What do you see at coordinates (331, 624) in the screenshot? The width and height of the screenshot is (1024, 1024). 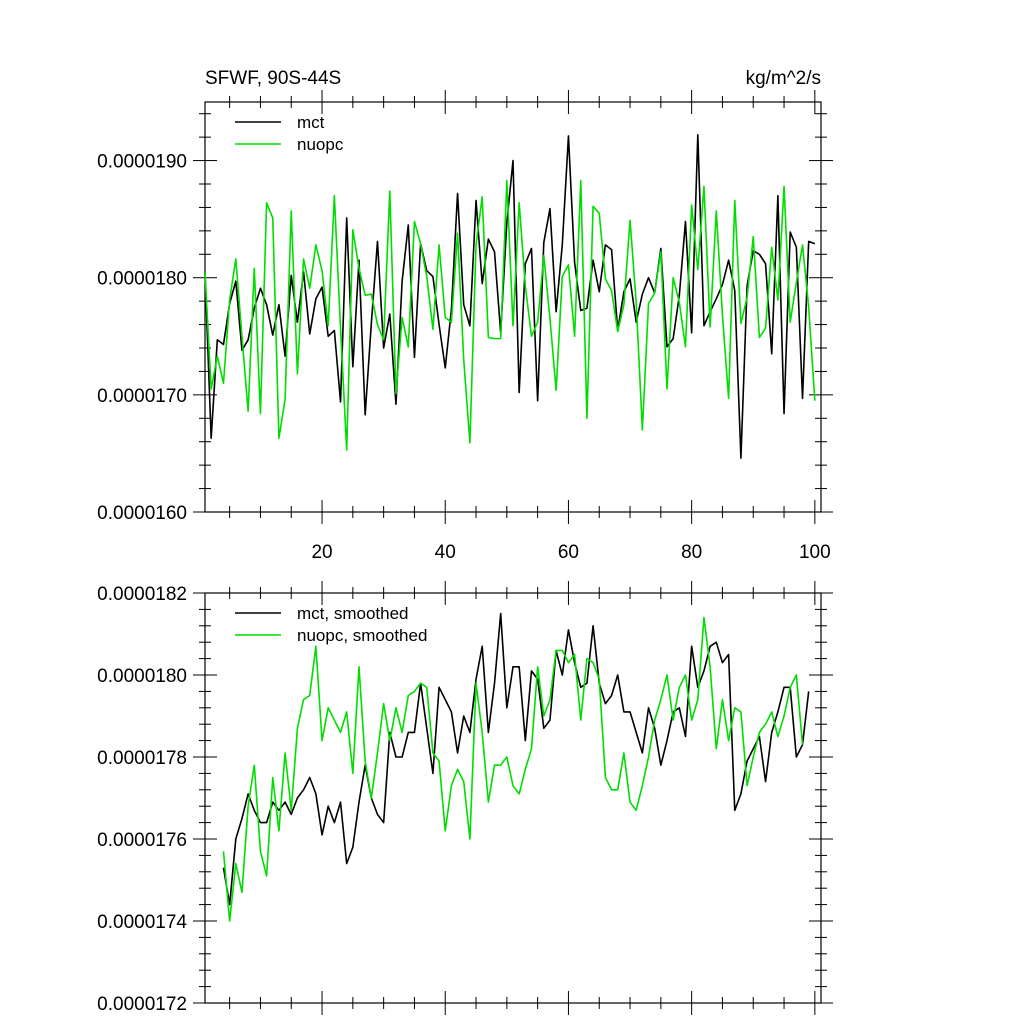 I see `bottom-legend: mct, smoothed nuopc, smoothed` at bounding box center [331, 624].